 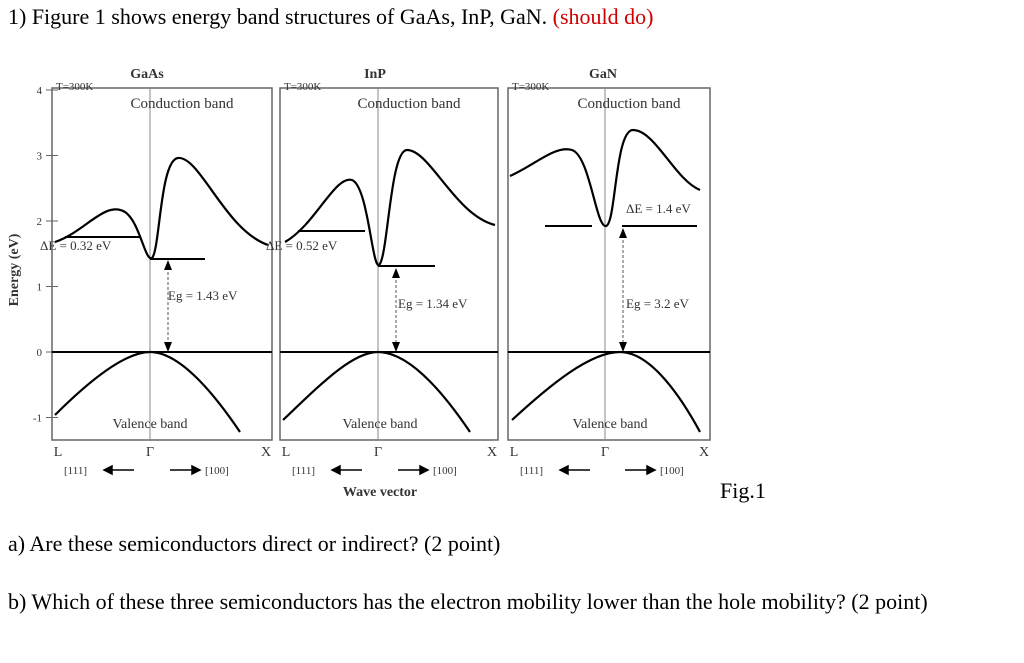 I want to click on panel-gan, so click(x=609, y=264).